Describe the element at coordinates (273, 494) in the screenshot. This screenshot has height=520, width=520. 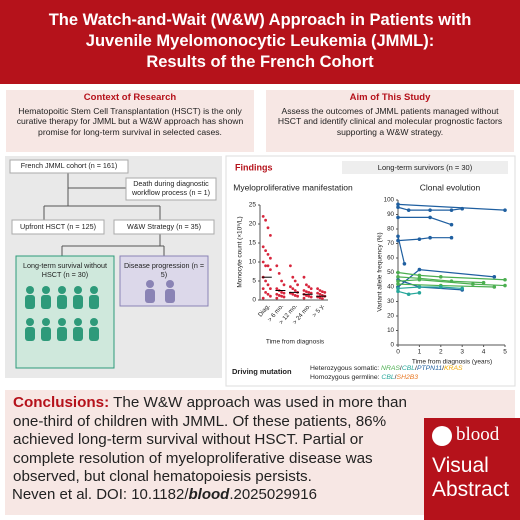
I see `citation-part: .2025029916` at that location.